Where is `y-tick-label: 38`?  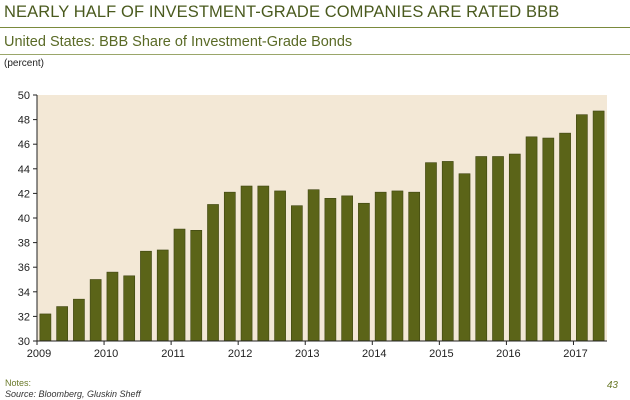
y-tick-label: 38 is located at coordinates (24, 244).